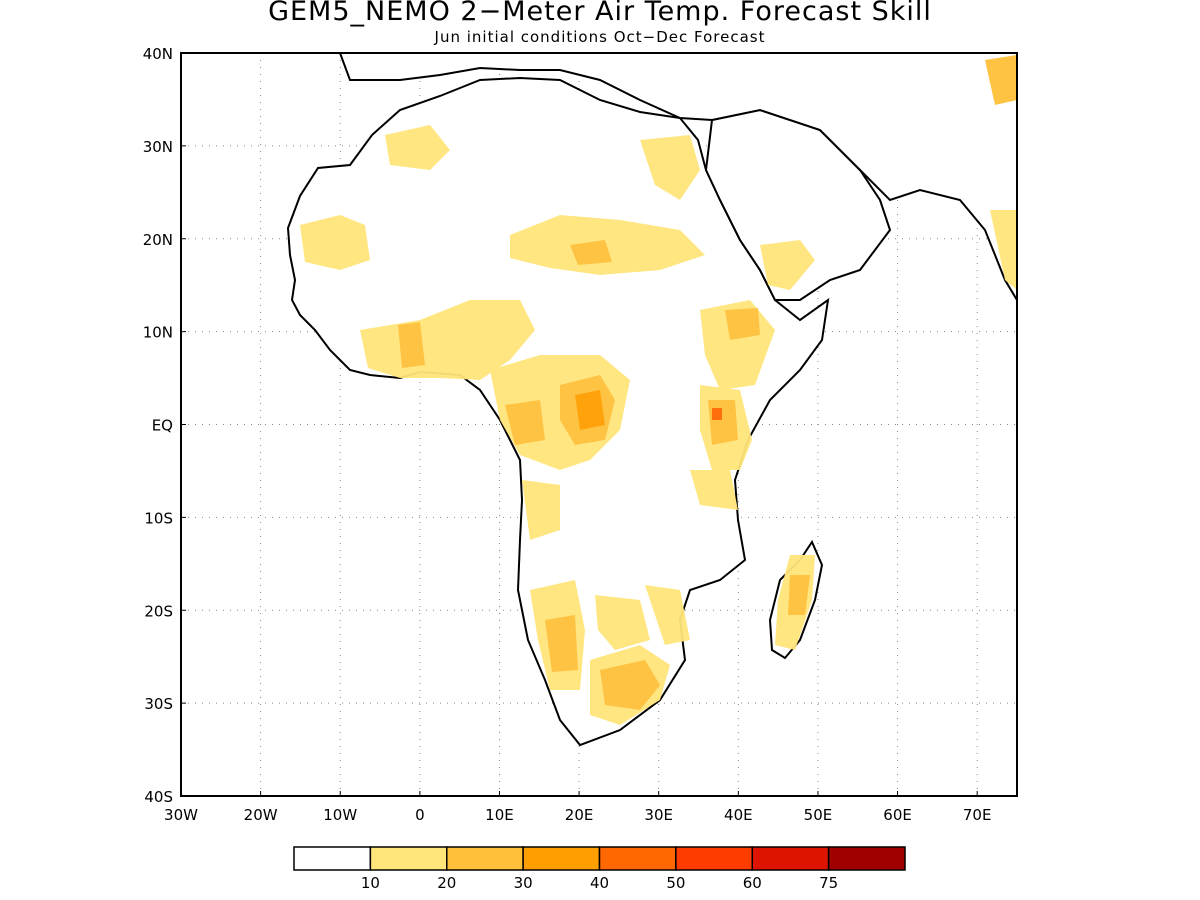  What do you see at coordinates (158, 704) in the screenshot?
I see `lat-tick-label: 30S` at bounding box center [158, 704].